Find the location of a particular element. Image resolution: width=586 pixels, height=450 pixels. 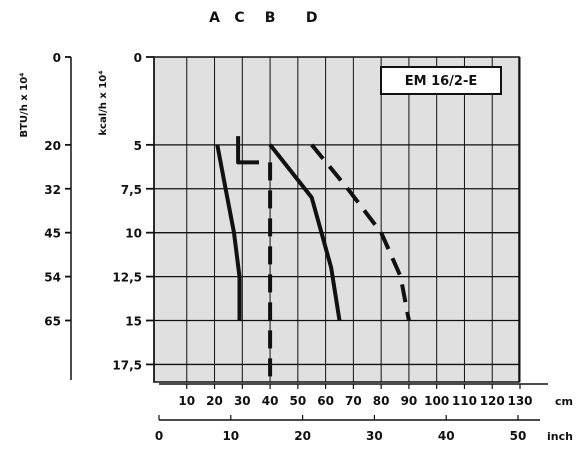

inch-tick-label: 40 is located at coordinates (446, 436).